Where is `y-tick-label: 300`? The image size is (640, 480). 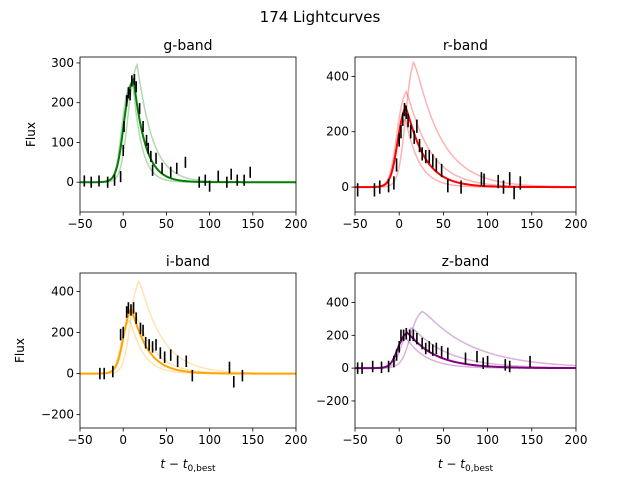
y-tick-label: 300 is located at coordinates (62, 63).